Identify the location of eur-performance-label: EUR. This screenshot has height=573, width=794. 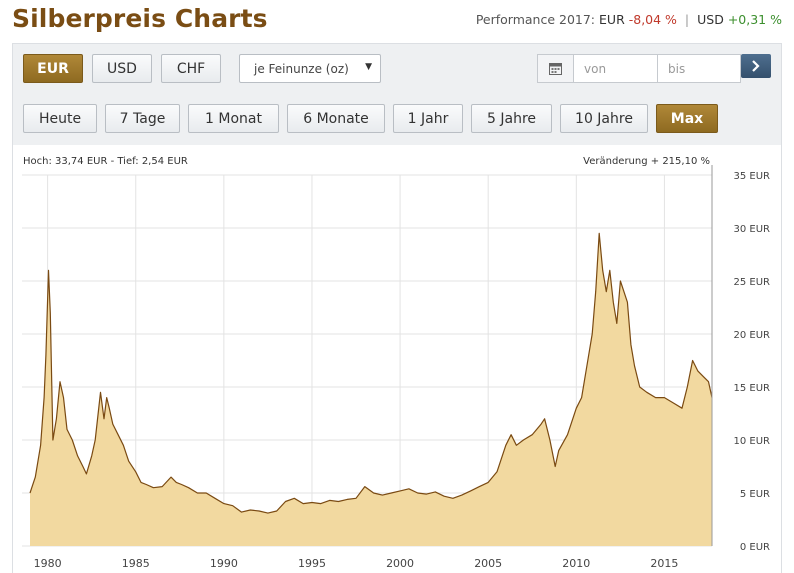
(612, 19).